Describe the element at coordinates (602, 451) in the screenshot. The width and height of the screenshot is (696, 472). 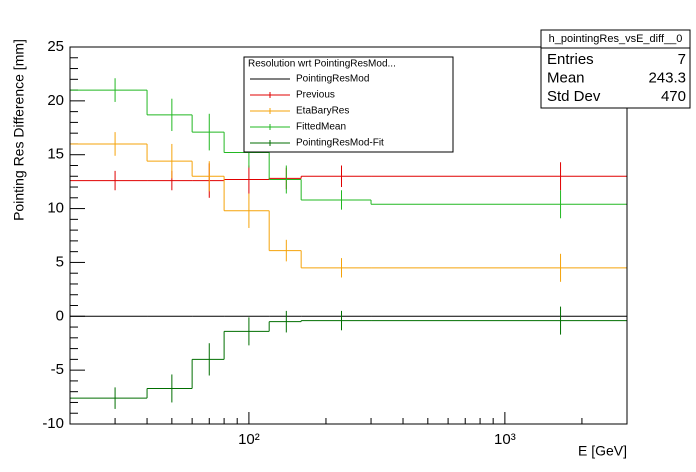
I see `x-axis-title: E [GeV]` at that location.